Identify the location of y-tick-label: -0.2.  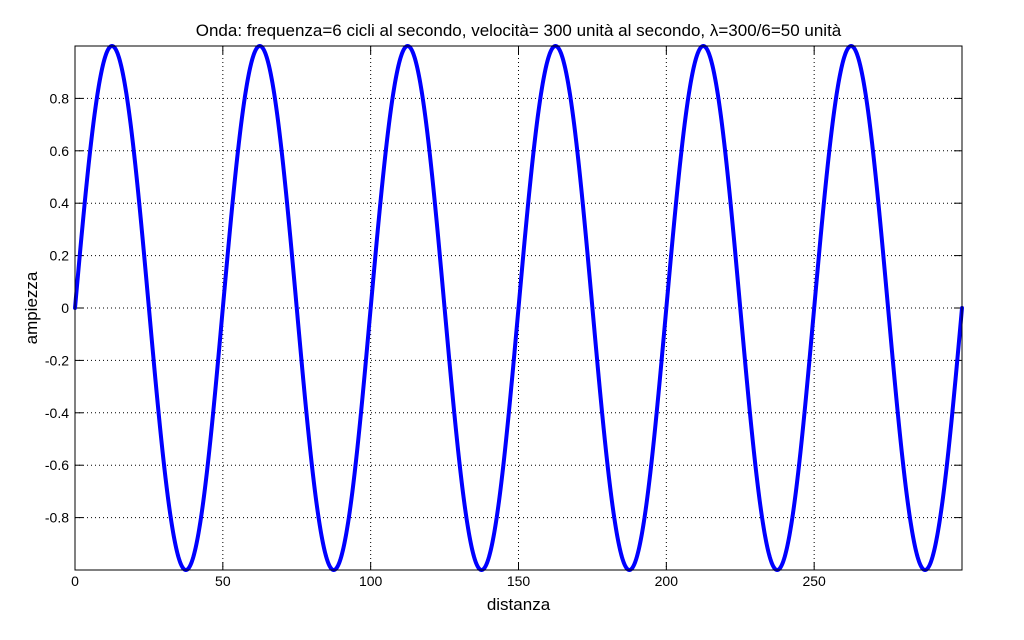
(57, 360).